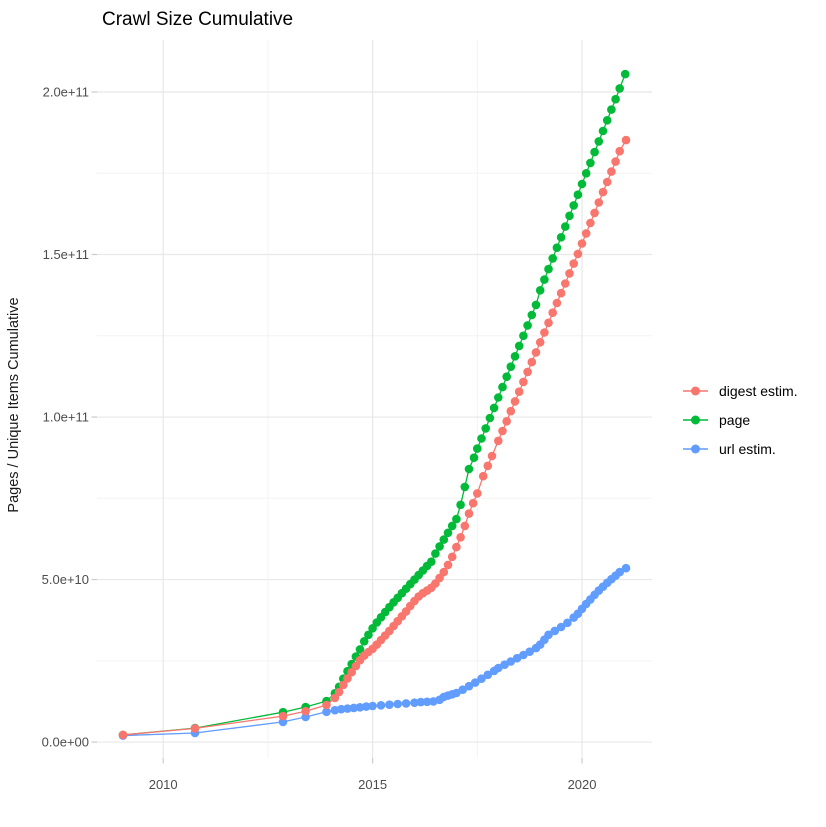 This screenshot has height=827, width=826. I want to click on legend-item-url-estim: url estim., so click(729, 449).